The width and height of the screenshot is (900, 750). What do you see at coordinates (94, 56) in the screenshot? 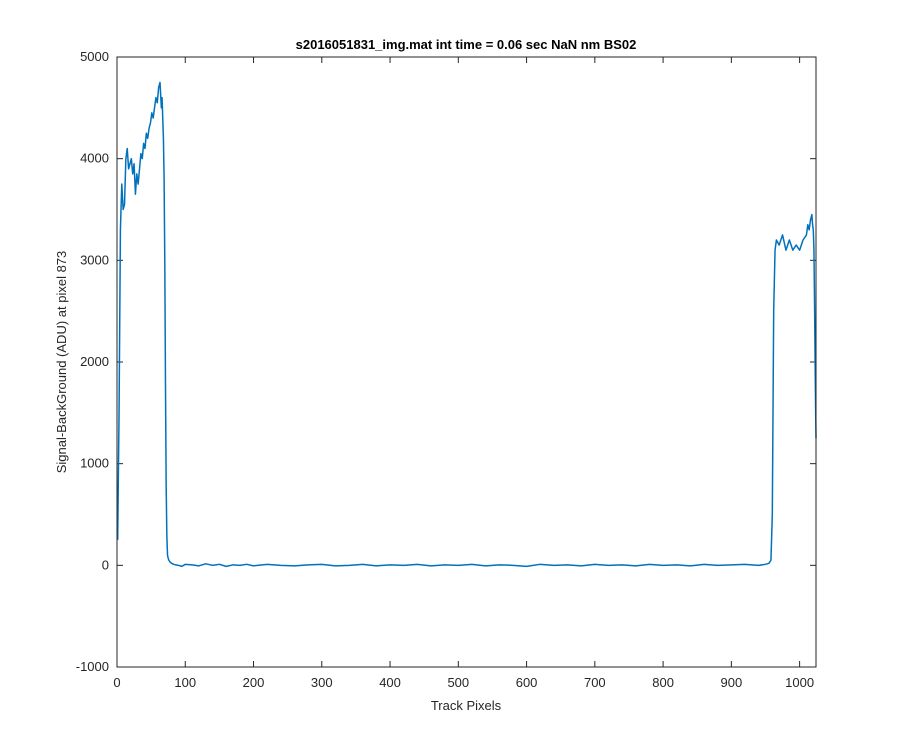
I see `y-tick-label: 5000` at bounding box center [94, 56].